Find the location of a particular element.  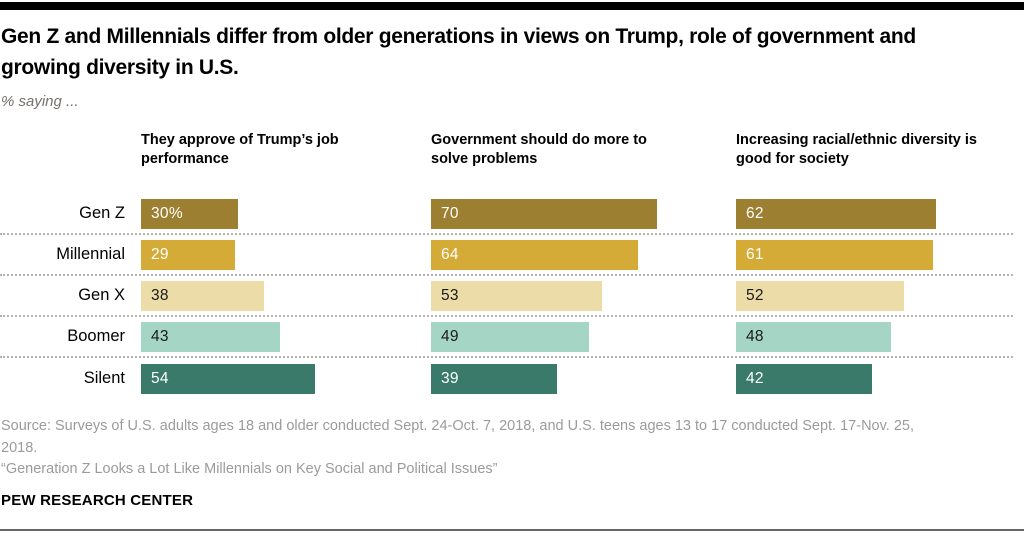

chart-row: Millennial 29 64 61 is located at coordinates (506, 255).